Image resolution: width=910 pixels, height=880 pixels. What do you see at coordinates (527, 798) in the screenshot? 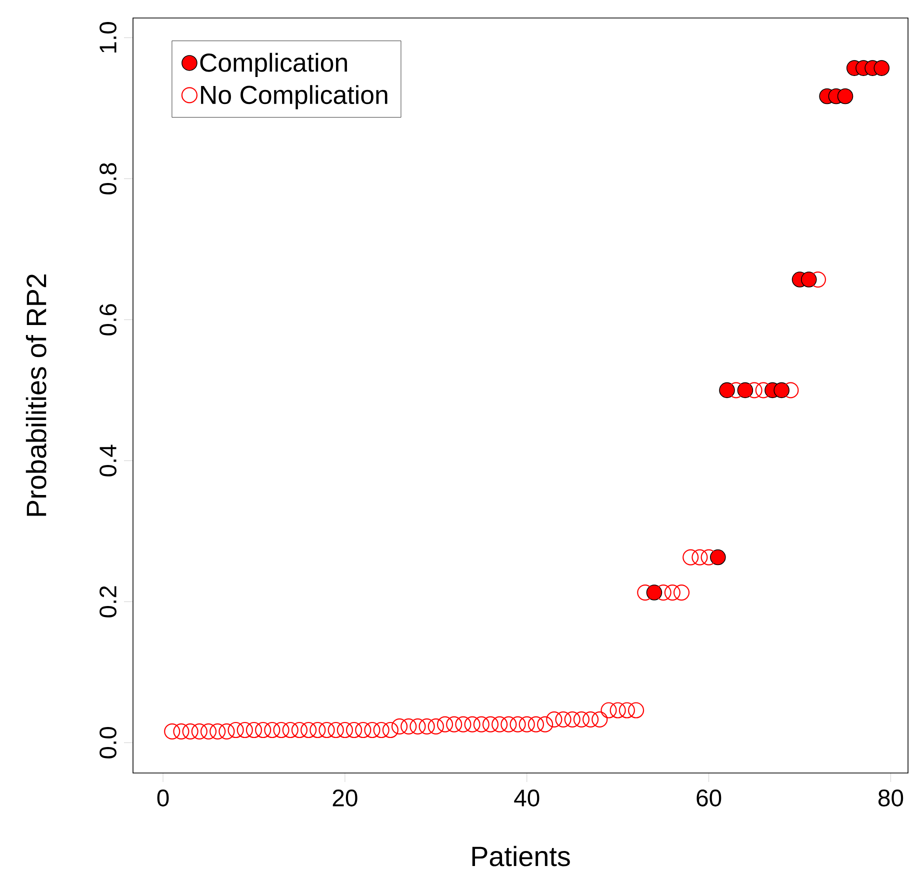
I see `x-tick-label: 40` at bounding box center [527, 798].